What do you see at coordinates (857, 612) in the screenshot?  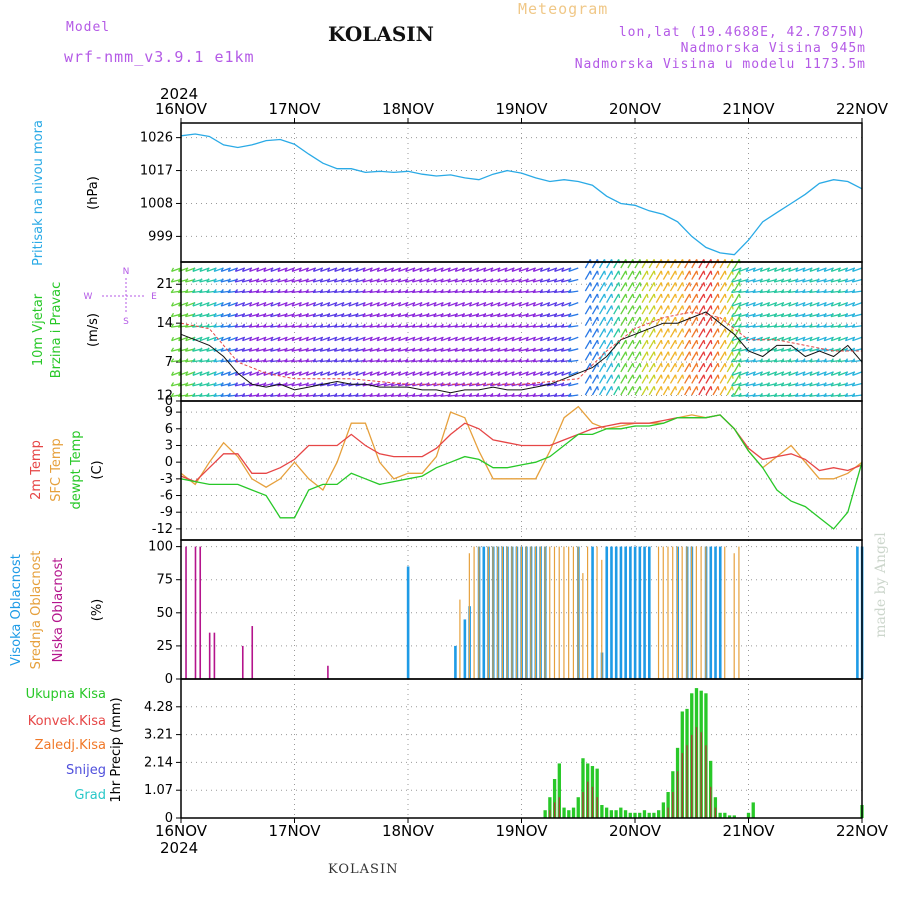 I see `high-cloud-bar` at bounding box center [857, 612].